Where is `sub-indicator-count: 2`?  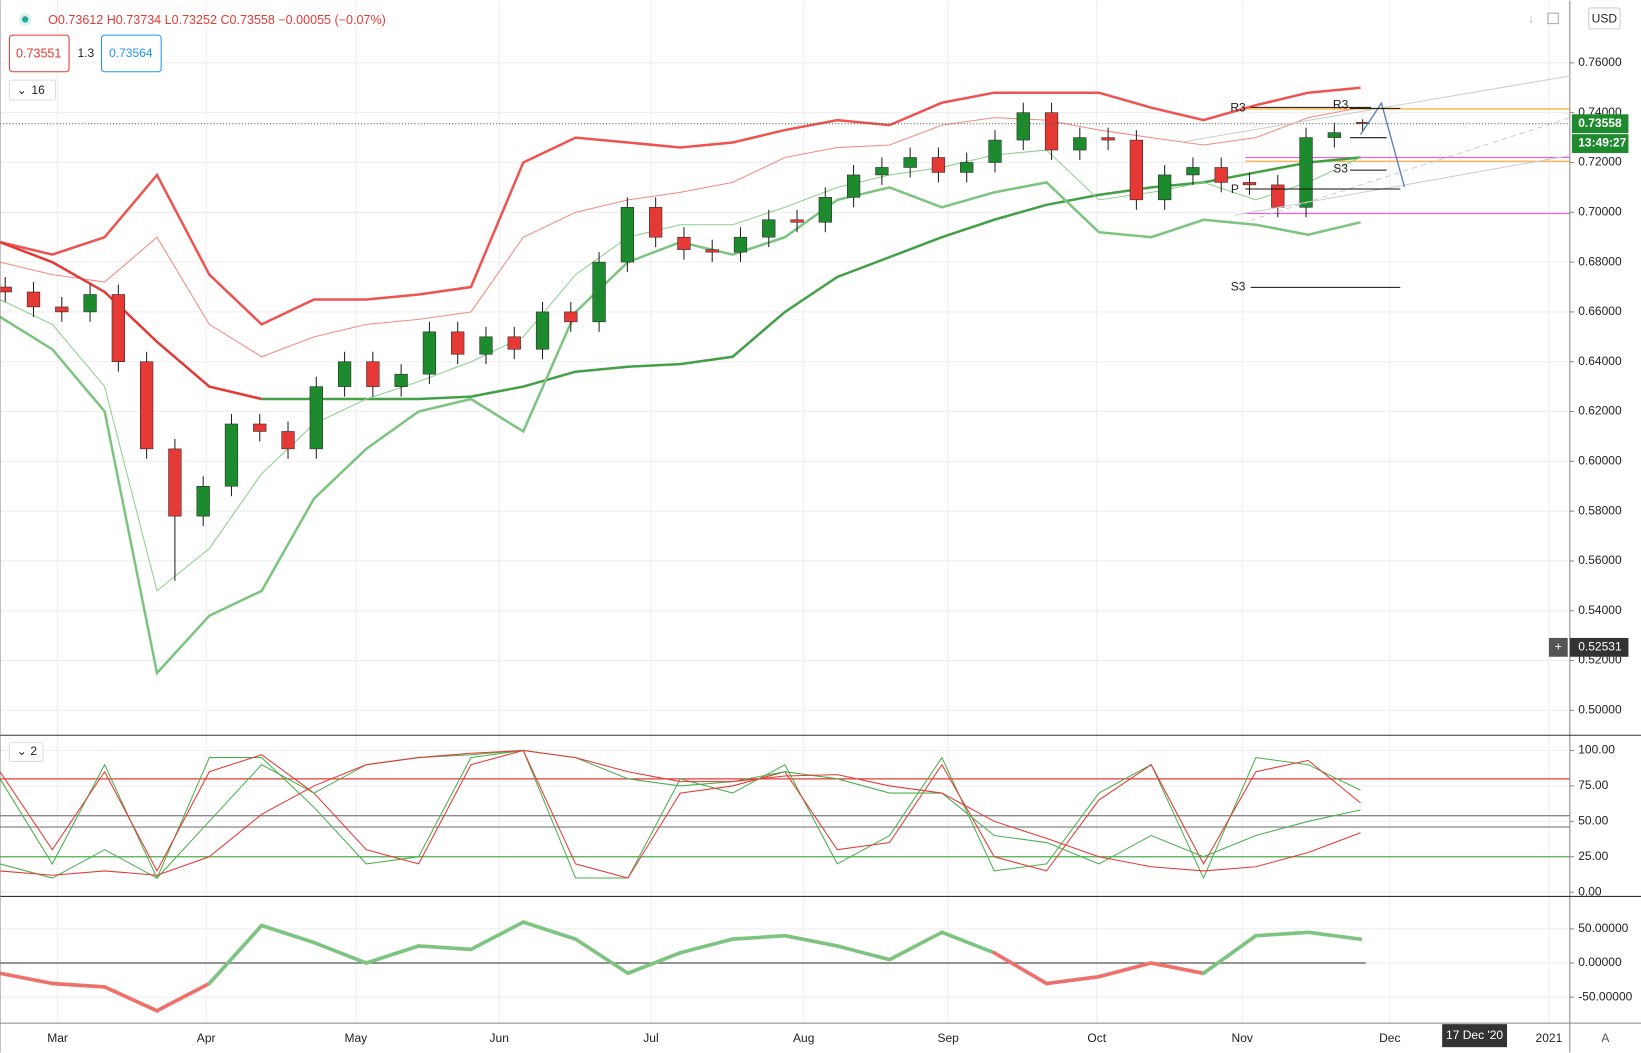 sub-indicator-count: 2 is located at coordinates (33, 751).